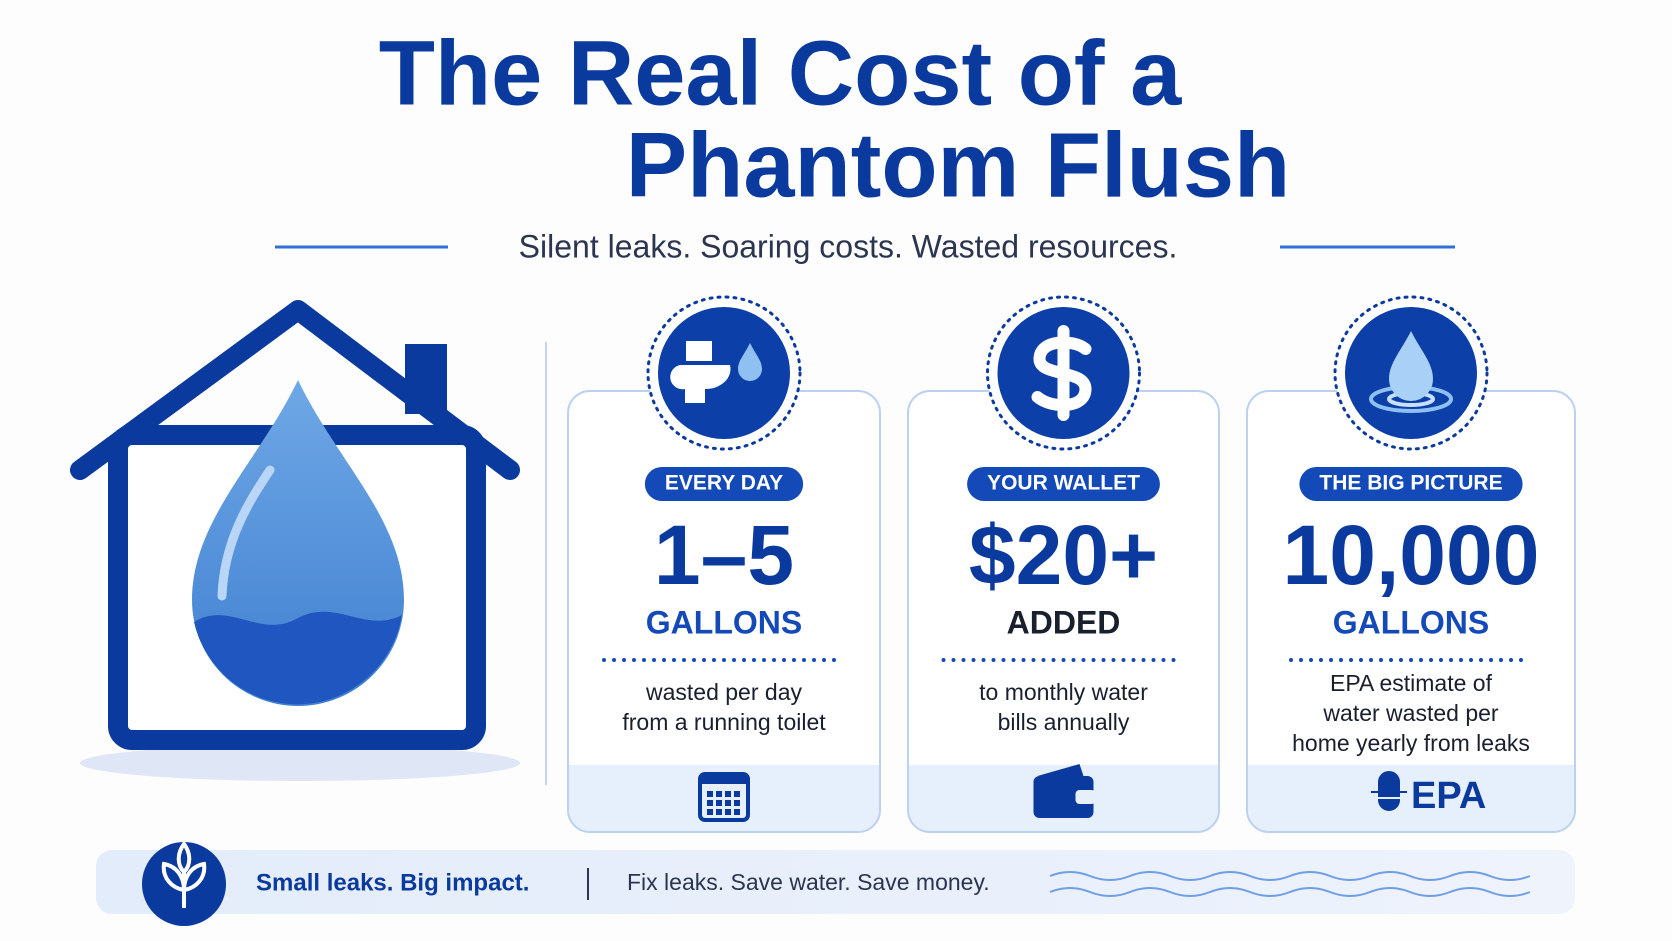 The image size is (1672, 941). I want to click on dollar-glyph, so click(1061, 373).